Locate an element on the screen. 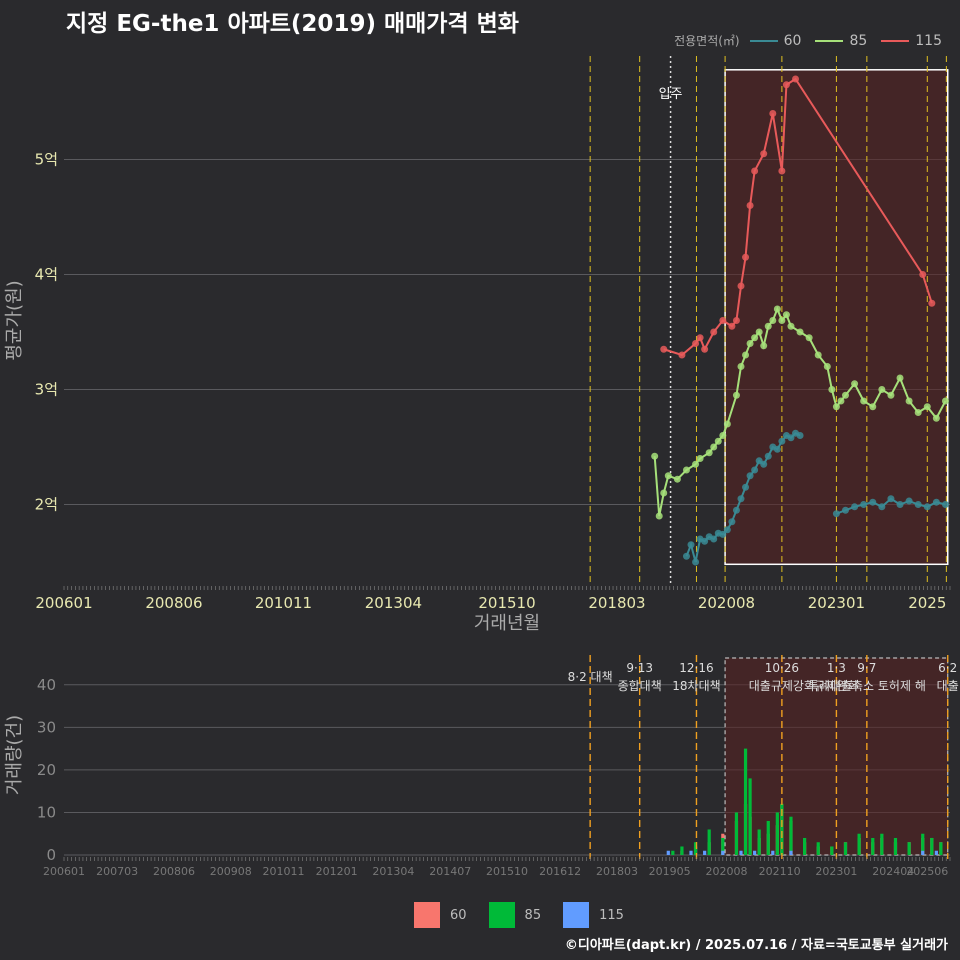 This screenshot has height=960, width=960. x-tick-label-top: 201011 is located at coordinates (283, 603).